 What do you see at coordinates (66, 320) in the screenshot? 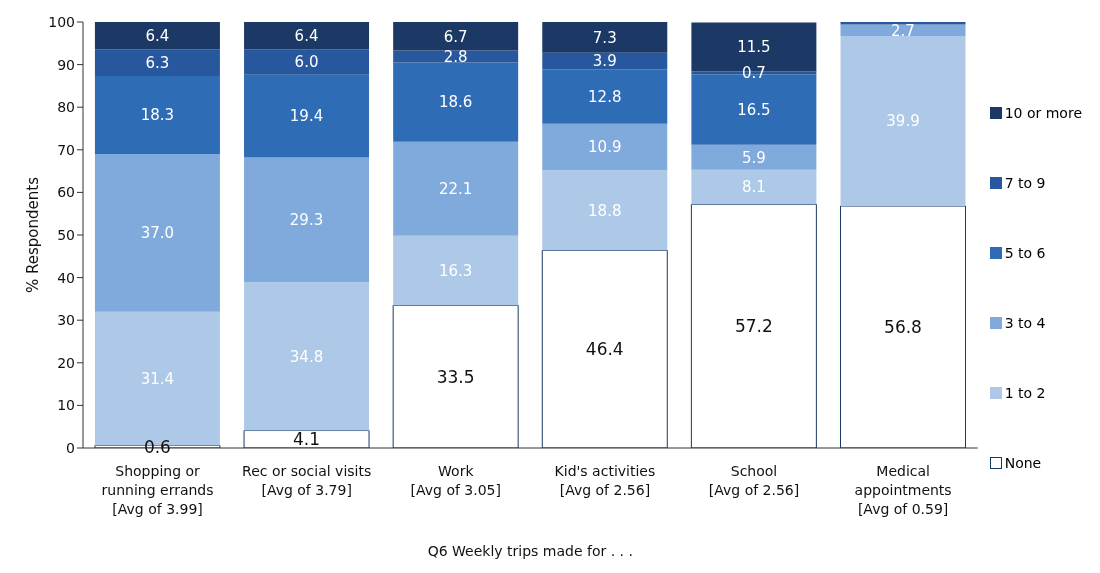
I see `y-tick-label: 30` at bounding box center [66, 320].